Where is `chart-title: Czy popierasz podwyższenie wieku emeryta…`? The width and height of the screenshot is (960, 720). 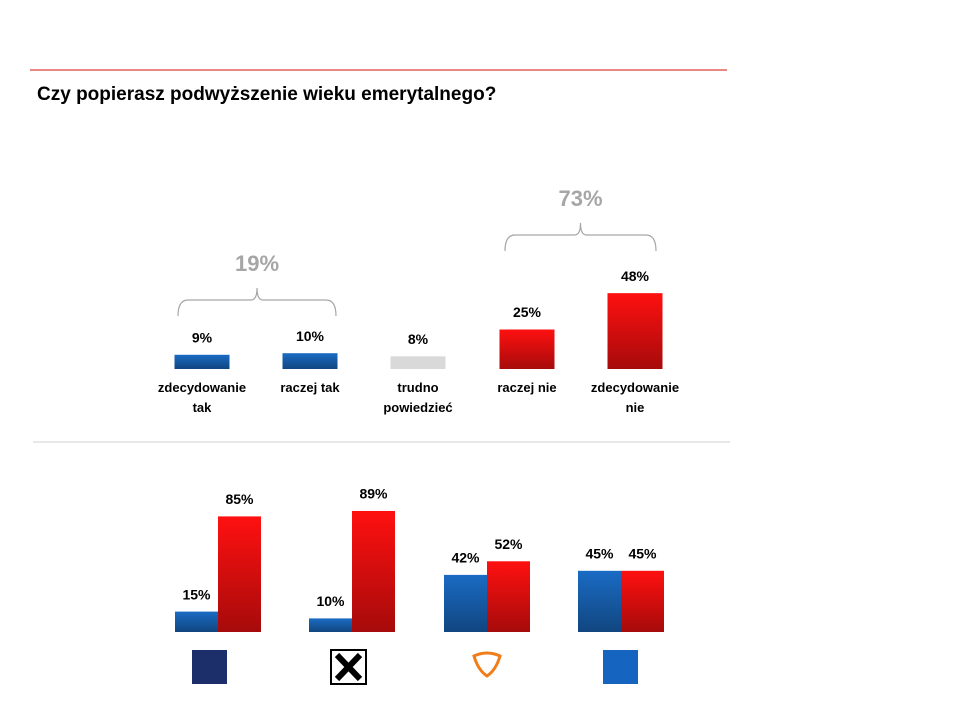 chart-title: Czy popierasz podwyższenie wieku emeryta… is located at coordinates (266, 94).